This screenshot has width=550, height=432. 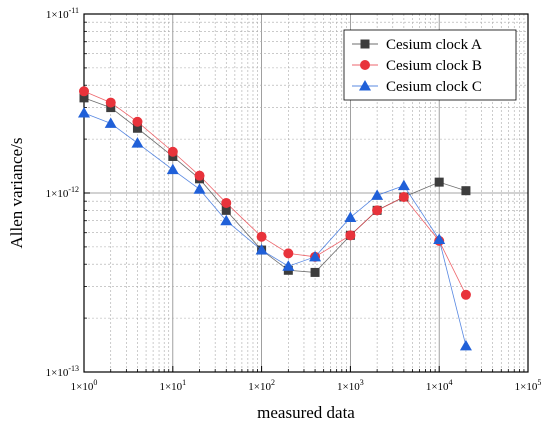 I want to click on y-tick-label: 1×10⁻¹², so click(x=62, y=192).